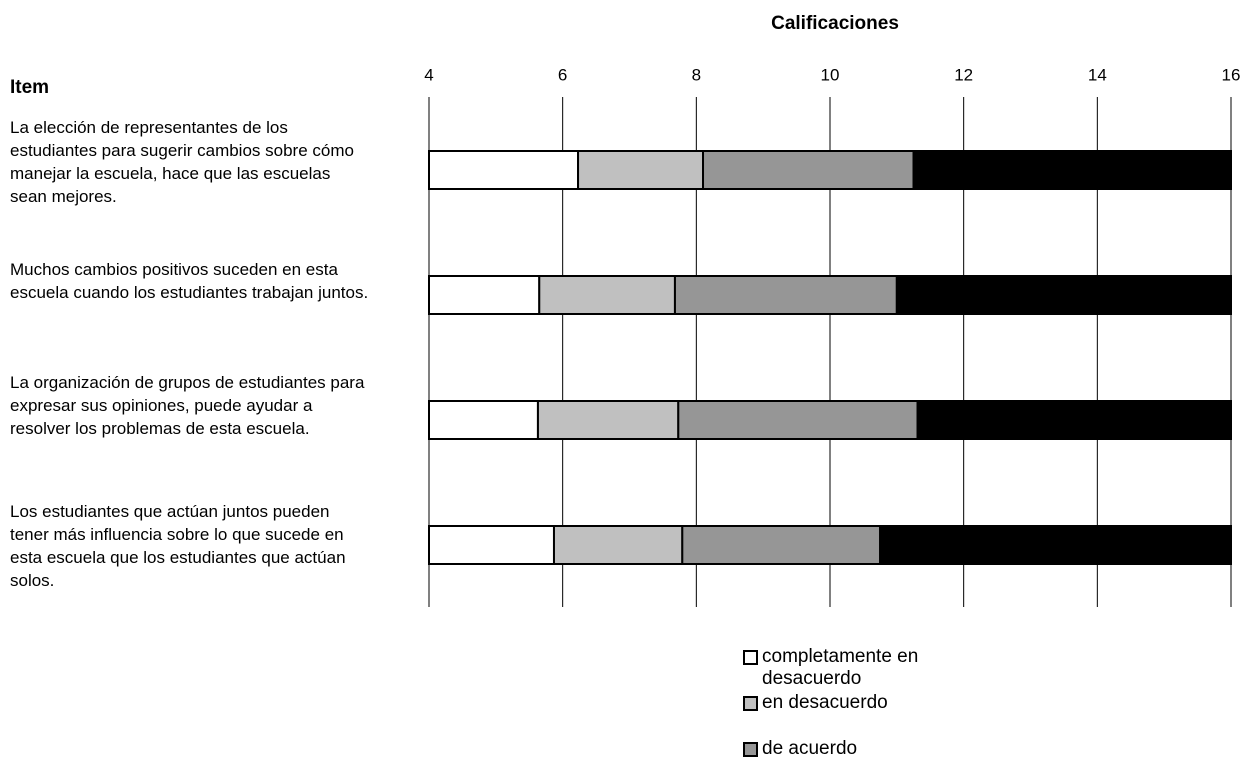  Describe the element at coordinates (1231, 74) in the screenshot. I see `x-tick-label: 16` at that location.